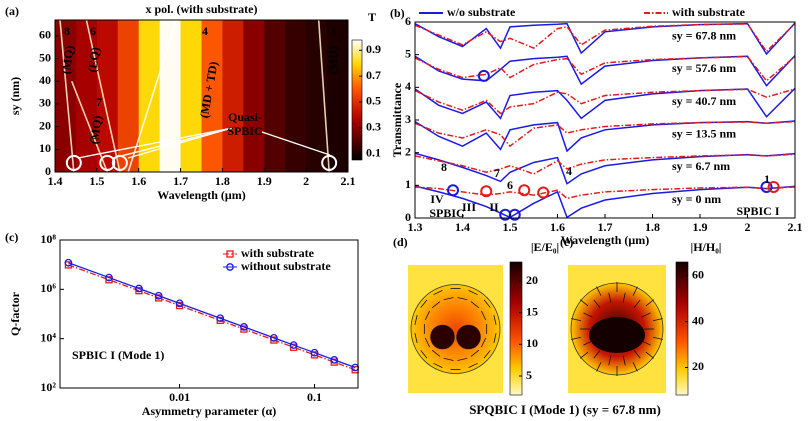 This screenshot has height=421, width=808. I want to click on x-tick-label: 1.9, so click(264, 181).